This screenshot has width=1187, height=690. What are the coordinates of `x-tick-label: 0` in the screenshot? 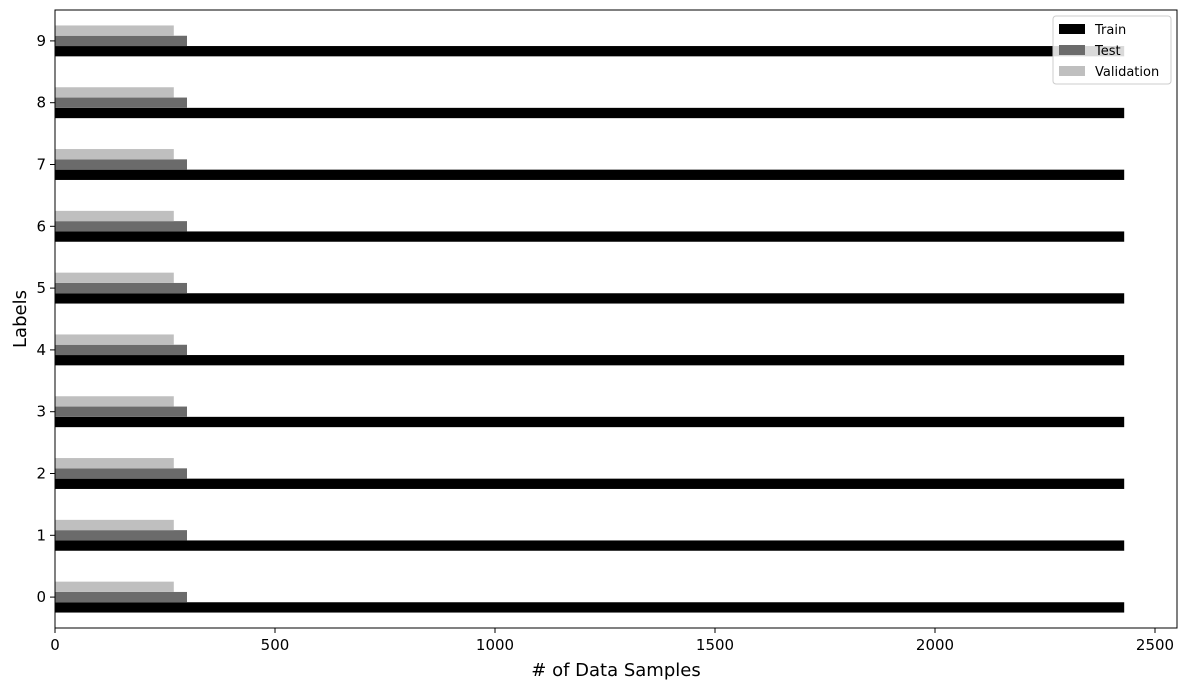 It's located at (55, 645).